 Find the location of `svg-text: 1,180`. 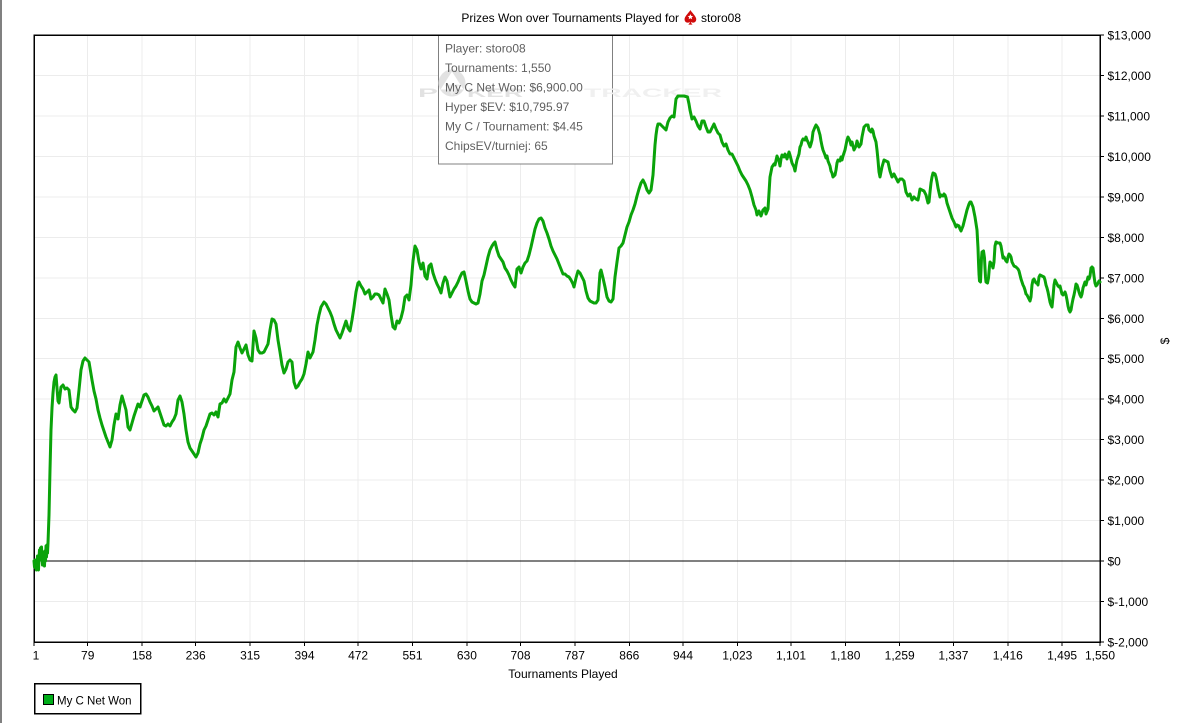

svg-text: 1,180 is located at coordinates (845, 656).